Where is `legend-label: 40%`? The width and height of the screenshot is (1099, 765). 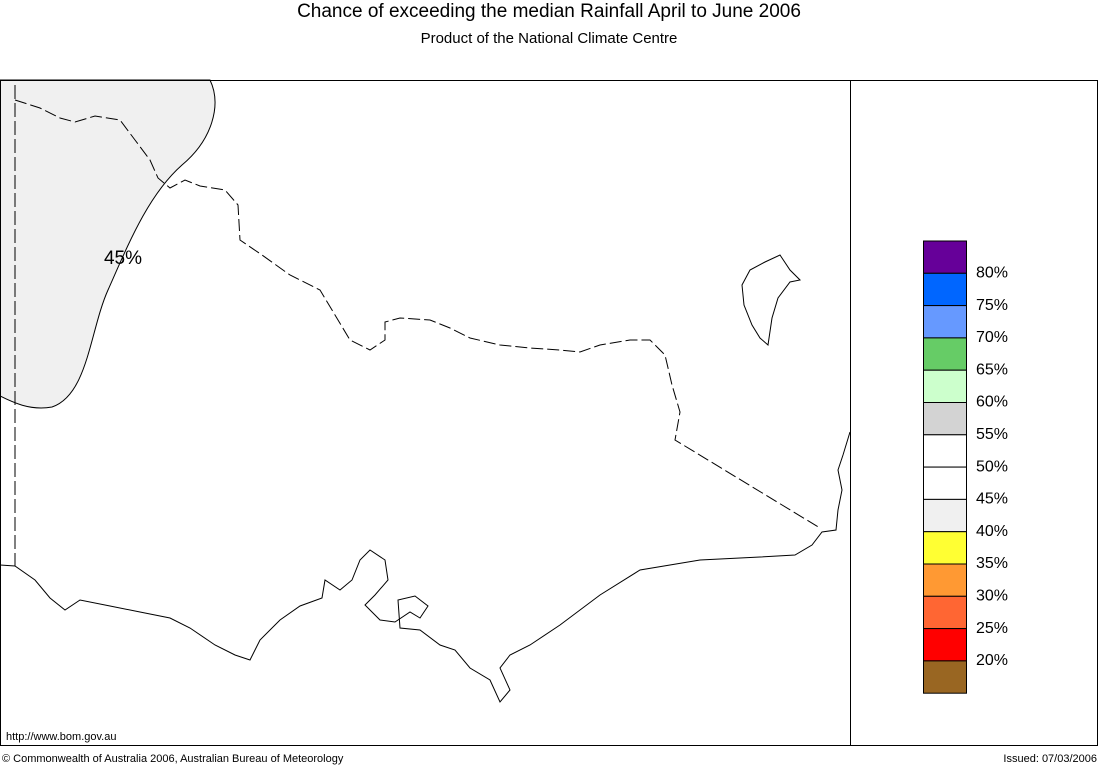
legend-label: 40% is located at coordinates (992, 531).